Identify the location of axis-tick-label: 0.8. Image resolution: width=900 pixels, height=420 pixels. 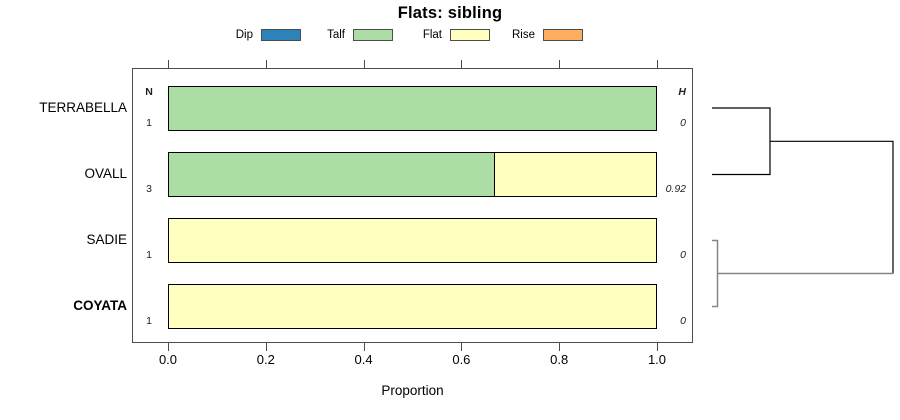
(559, 359).